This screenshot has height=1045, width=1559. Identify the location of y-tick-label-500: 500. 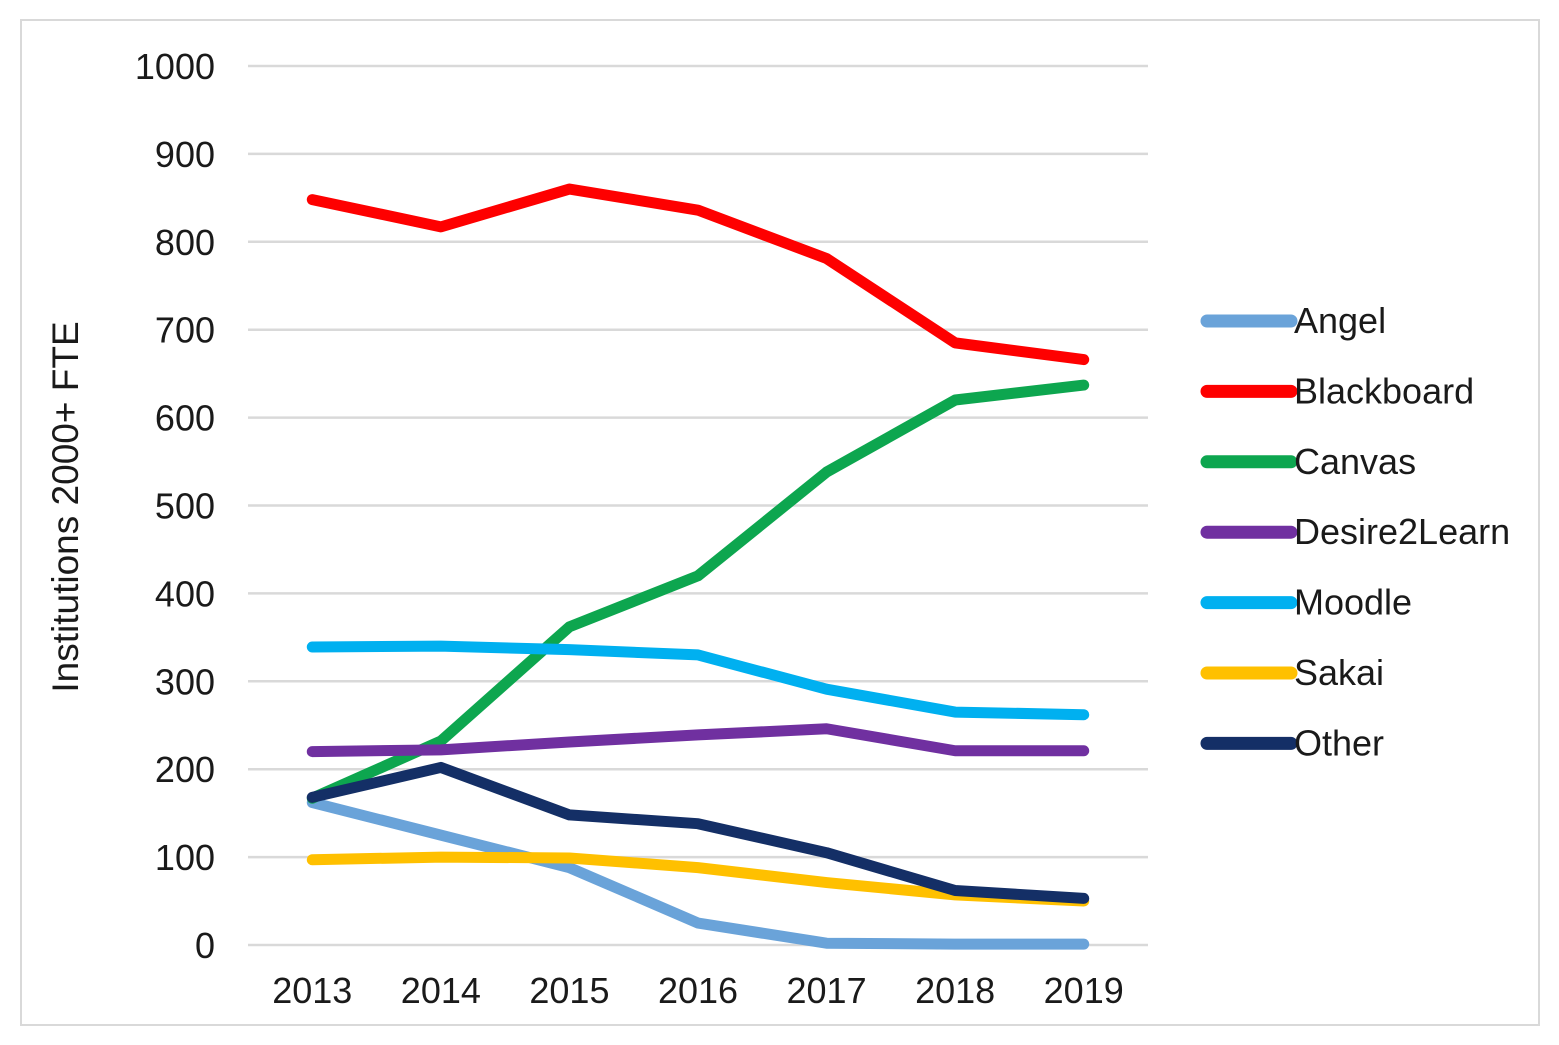
(185, 506).